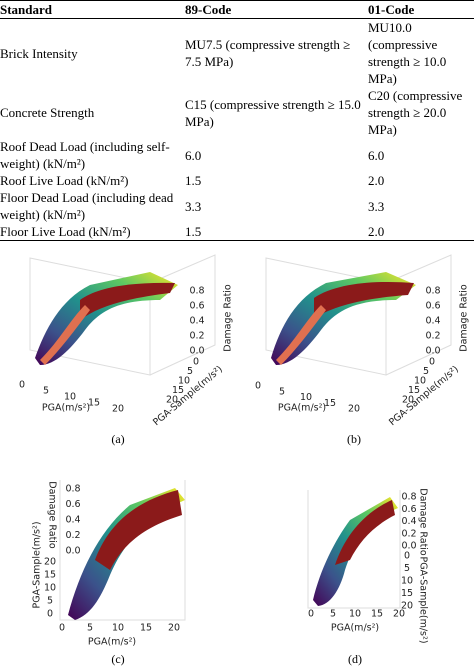 The image size is (474, 668). I want to click on table-header: Standard 89-Code 01-Code, so click(237, 9).